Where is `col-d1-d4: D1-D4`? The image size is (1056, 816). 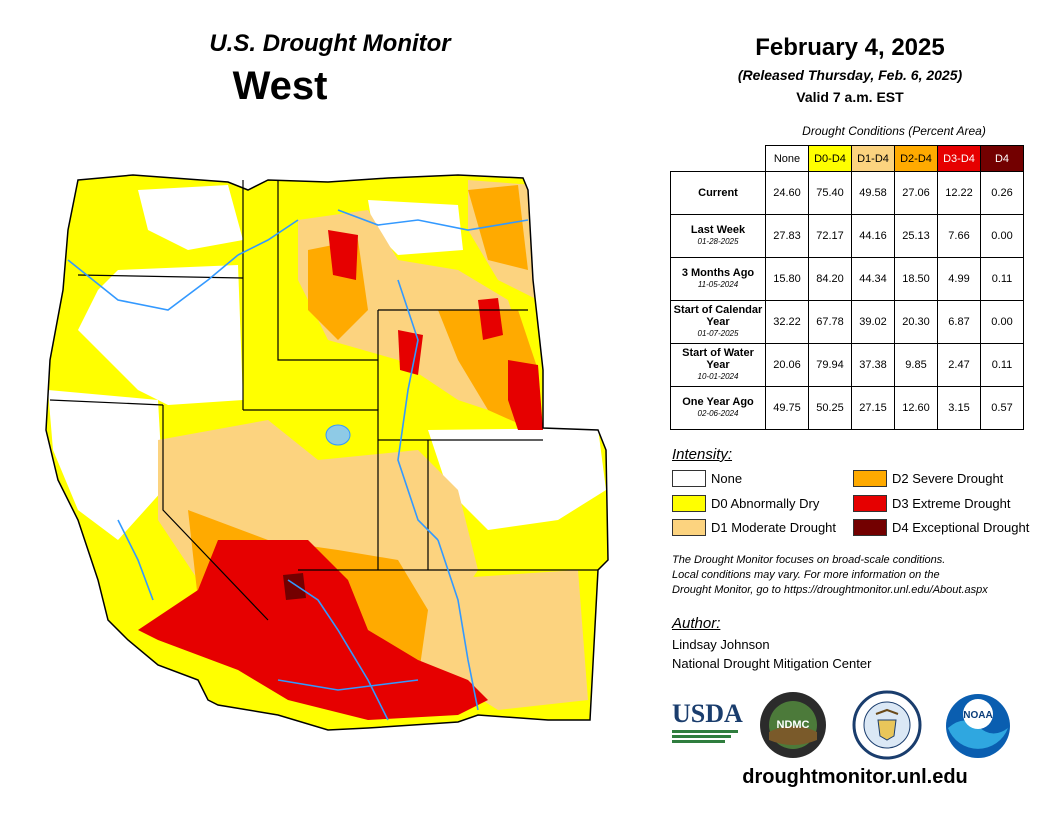 col-d1-d4: D1-D4 is located at coordinates (873, 158).